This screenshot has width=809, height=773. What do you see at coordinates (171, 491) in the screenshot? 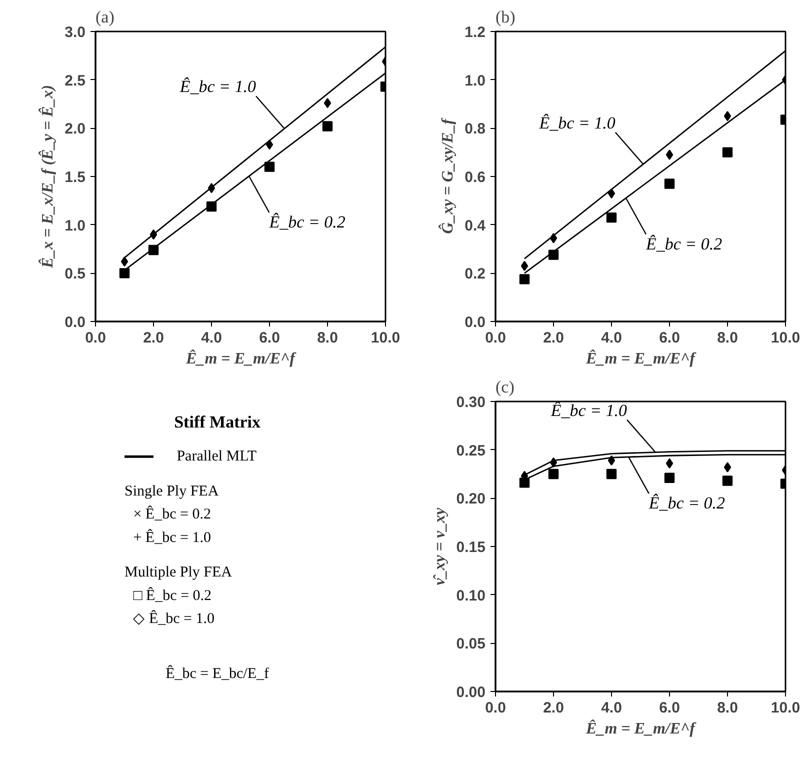
I see `text: Single Ply FEA` at bounding box center [171, 491].